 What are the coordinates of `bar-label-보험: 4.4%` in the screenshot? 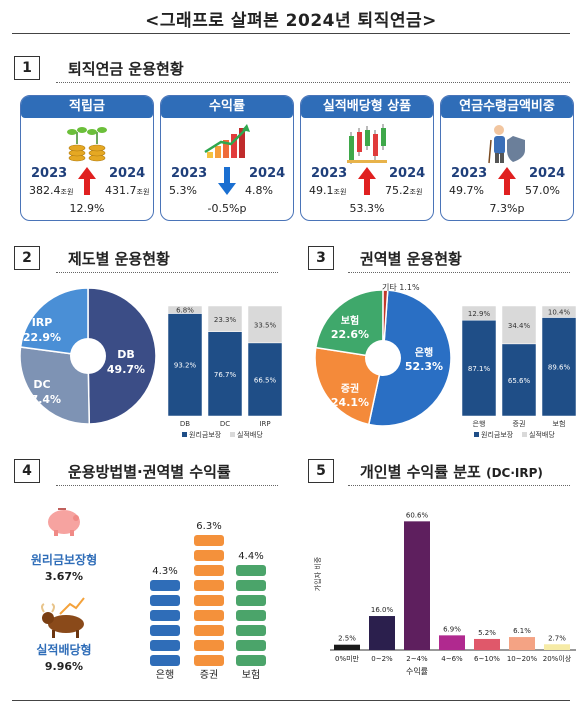 It's located at (250, 556).